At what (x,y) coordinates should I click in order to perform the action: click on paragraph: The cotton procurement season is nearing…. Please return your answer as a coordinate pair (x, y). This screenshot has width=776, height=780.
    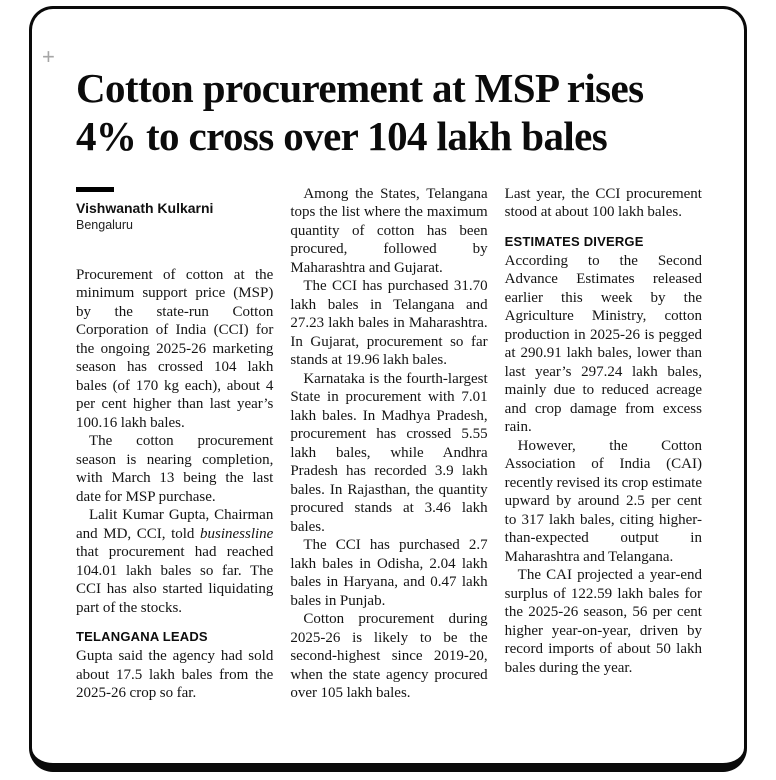
    Looking at the image, I should click on (175, 469).